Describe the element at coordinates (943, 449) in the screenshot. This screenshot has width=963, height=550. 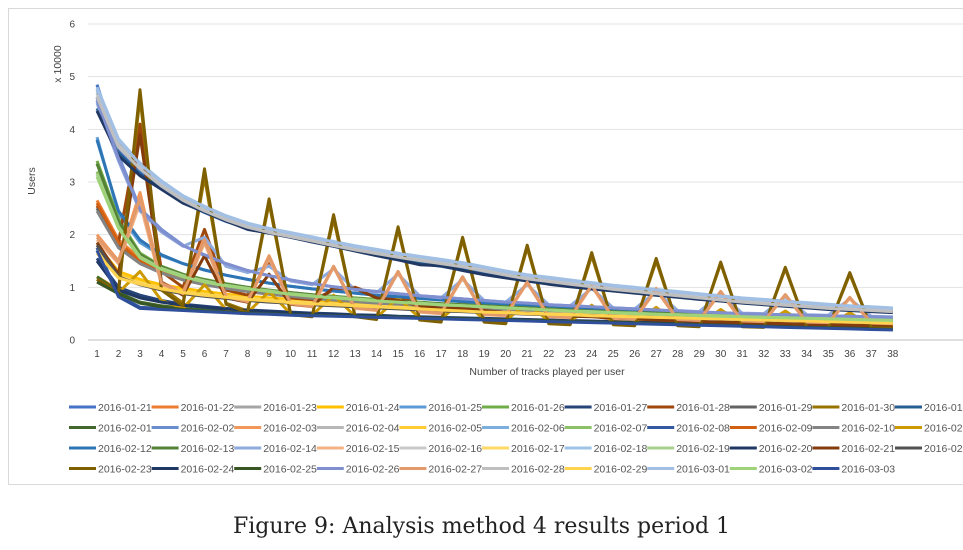
I see `legend-label: 2016-02-22` at that location.